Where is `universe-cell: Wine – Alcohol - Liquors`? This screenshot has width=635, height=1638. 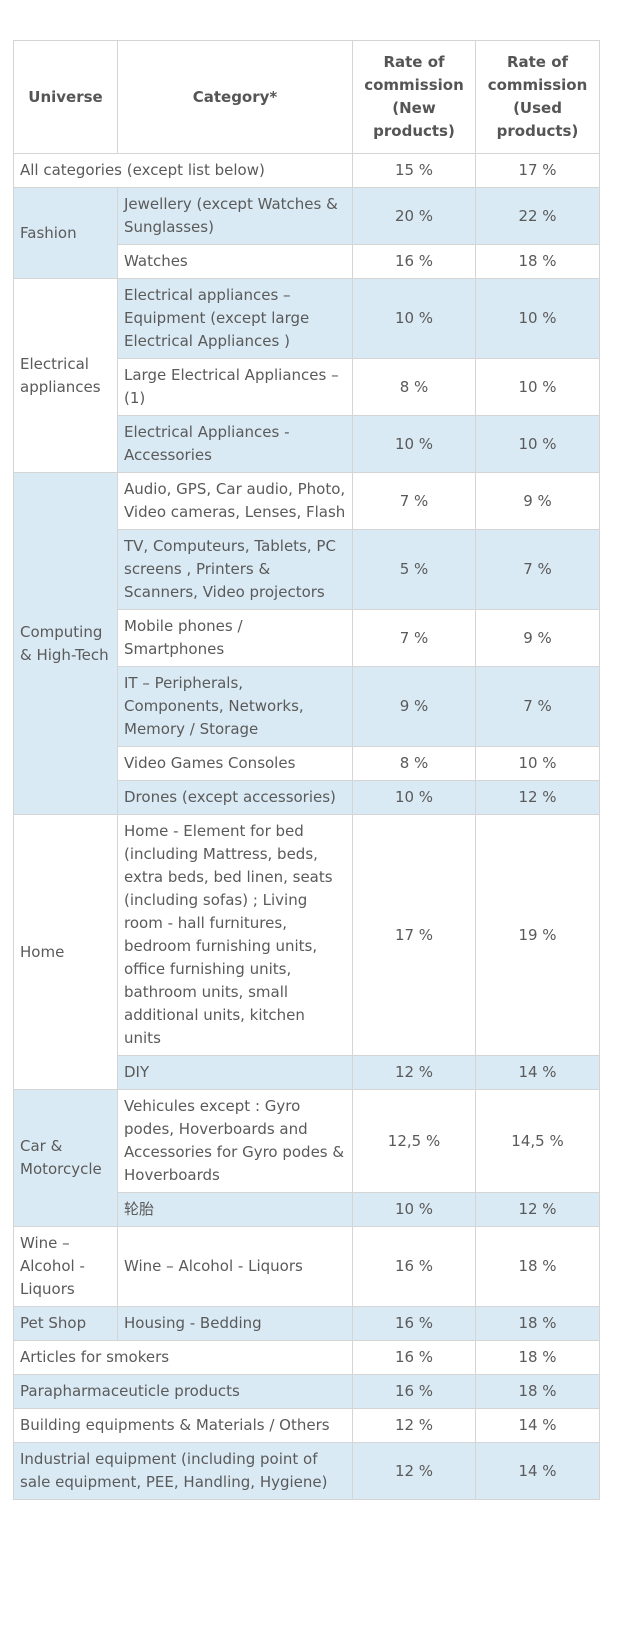
universe-cell: Wine – Alcohol - Liquors is located at coordinates (65, 1266).